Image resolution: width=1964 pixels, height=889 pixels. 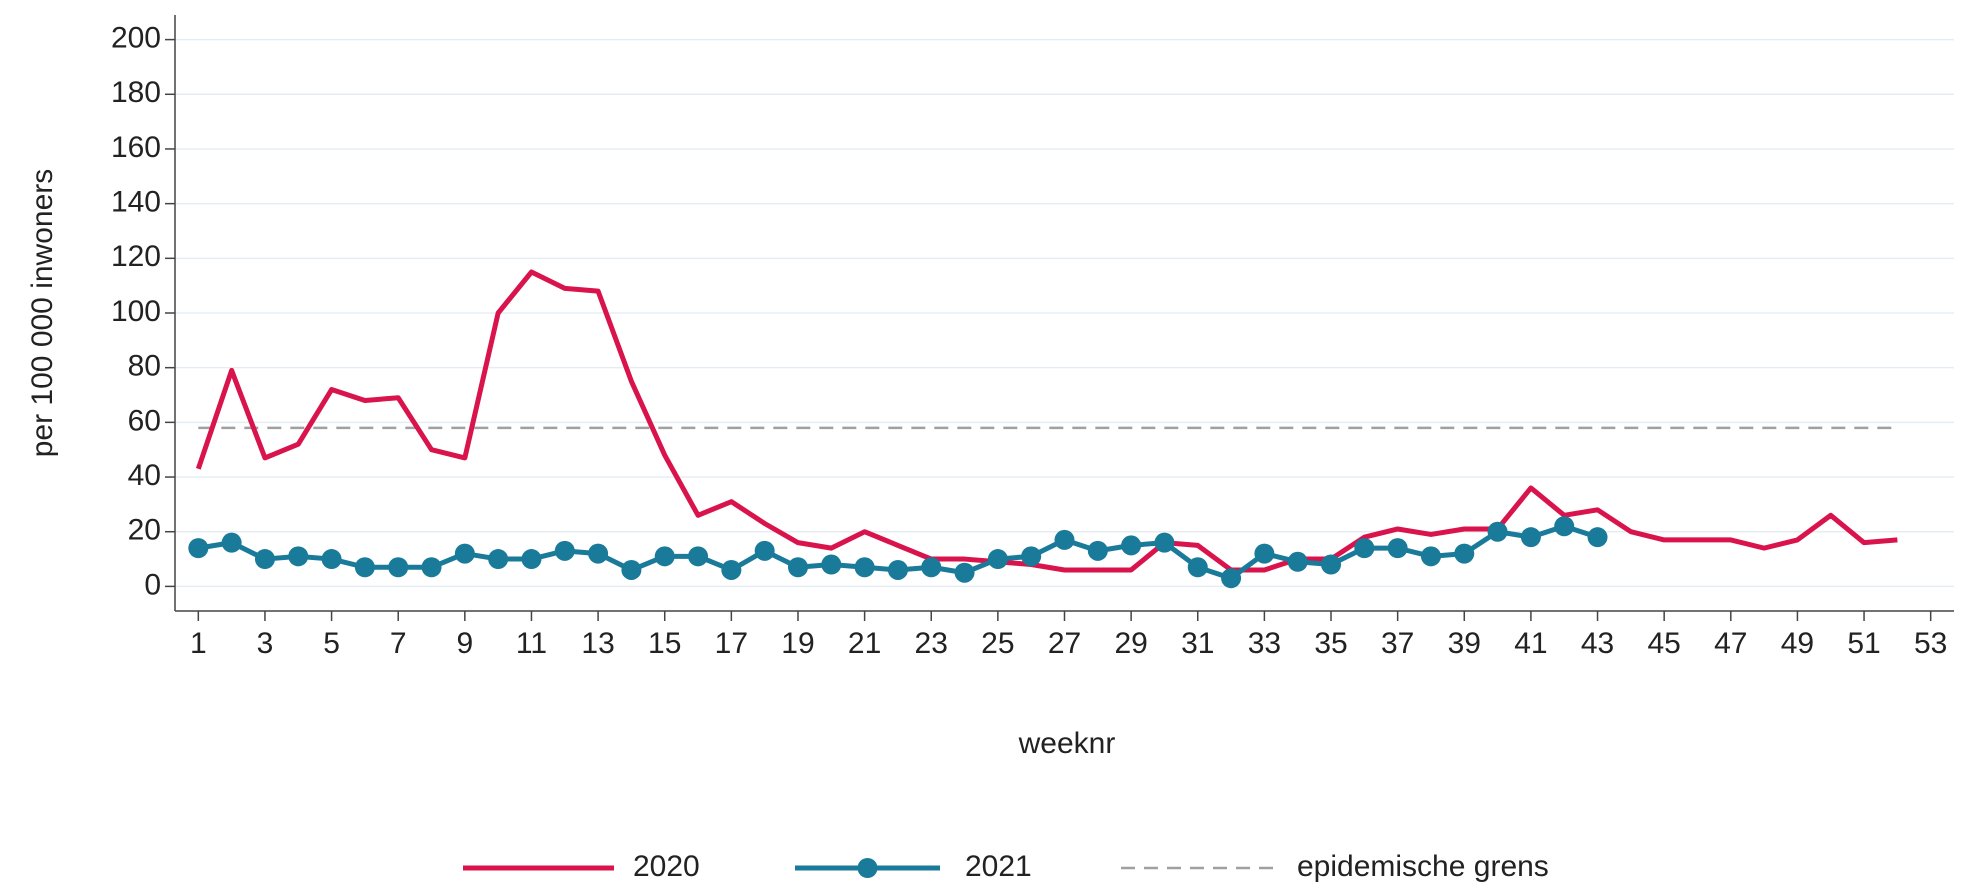 I want to click on y-tick-label: 80, so click(x=144, y=366).